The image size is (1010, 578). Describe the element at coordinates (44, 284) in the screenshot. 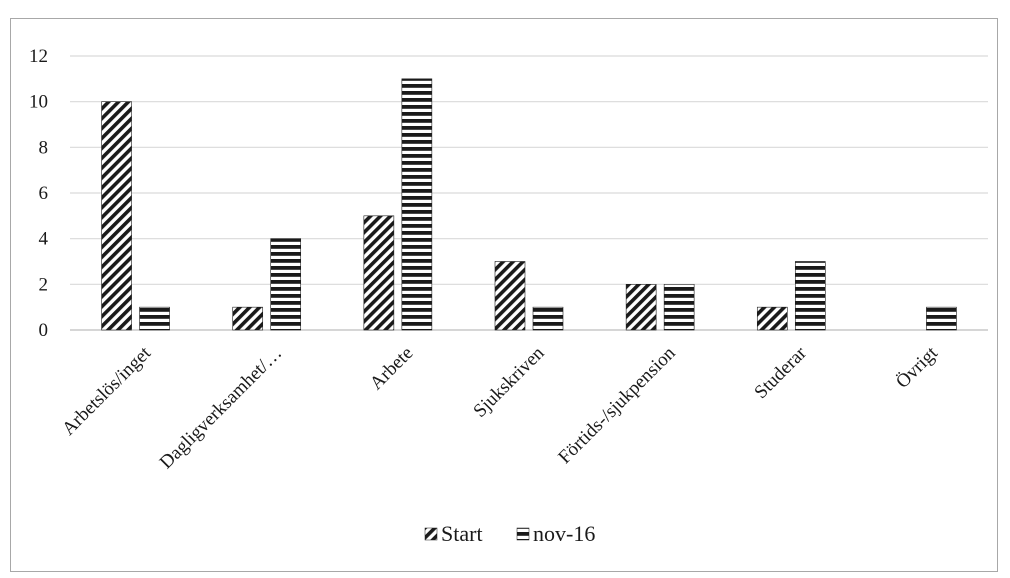

I see `y-tick-label: 2` at that location.